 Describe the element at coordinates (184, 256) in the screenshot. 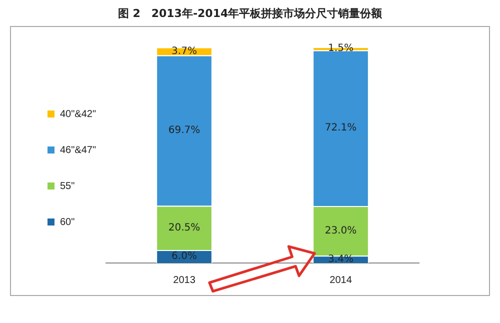

I see `data-label: 6.0%` at that location.